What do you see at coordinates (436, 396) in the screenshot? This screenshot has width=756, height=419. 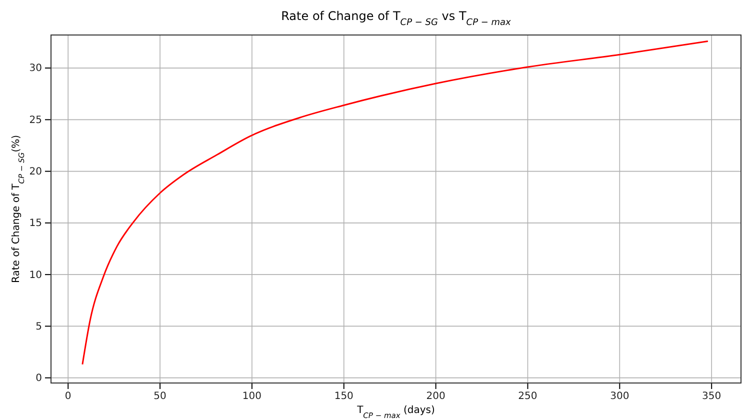 I see `x-tick-label: 200` at bounding box center [436, 396].